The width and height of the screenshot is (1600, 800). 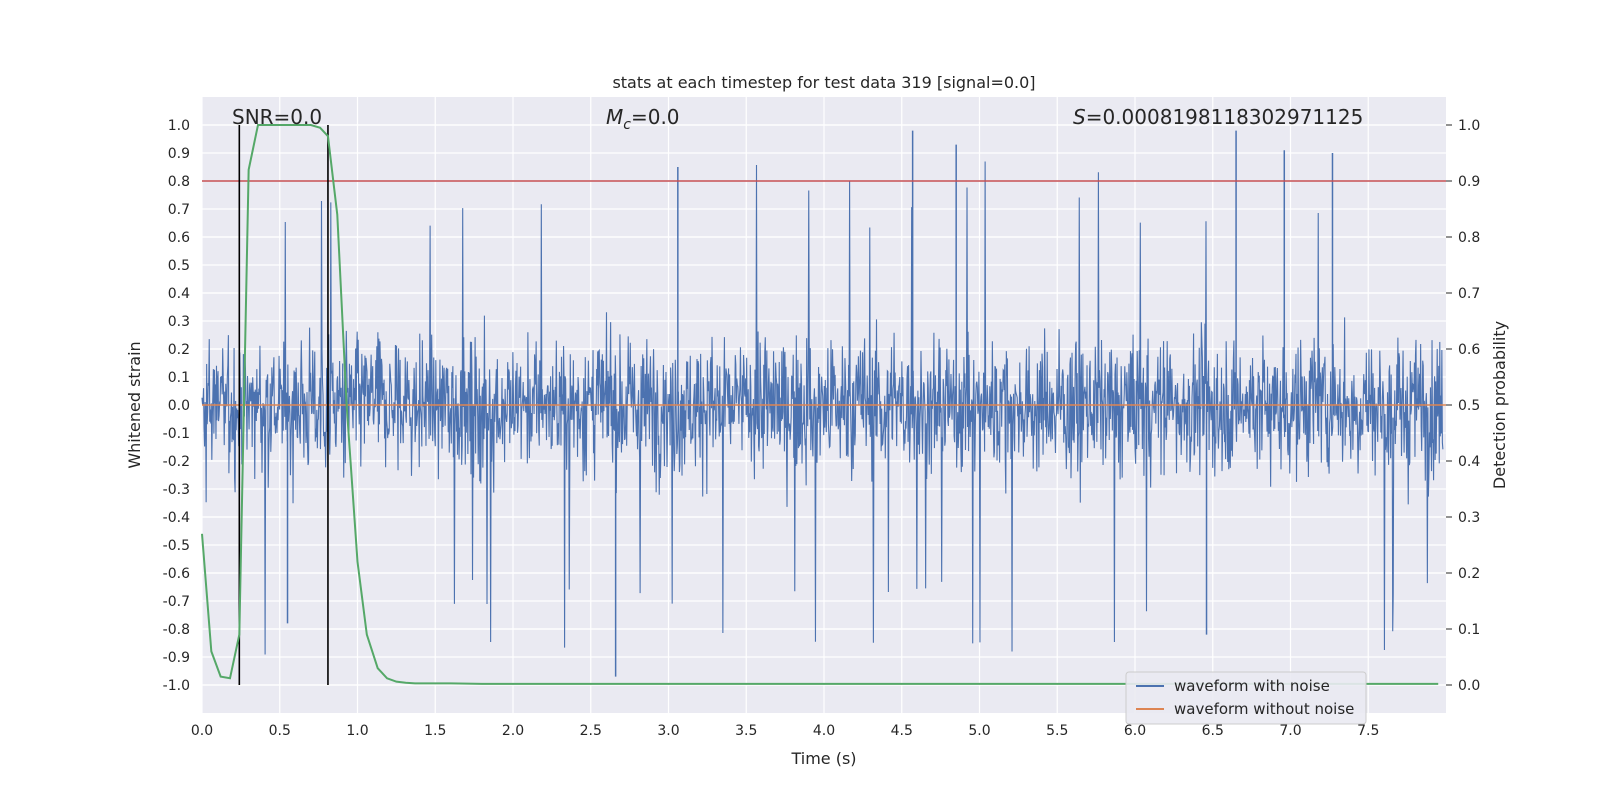 What do you see at coordinates (1264, 709) in the screenshot?
I see `legend-label-clean: waveform without noise` at bounding box center [1264, 709].